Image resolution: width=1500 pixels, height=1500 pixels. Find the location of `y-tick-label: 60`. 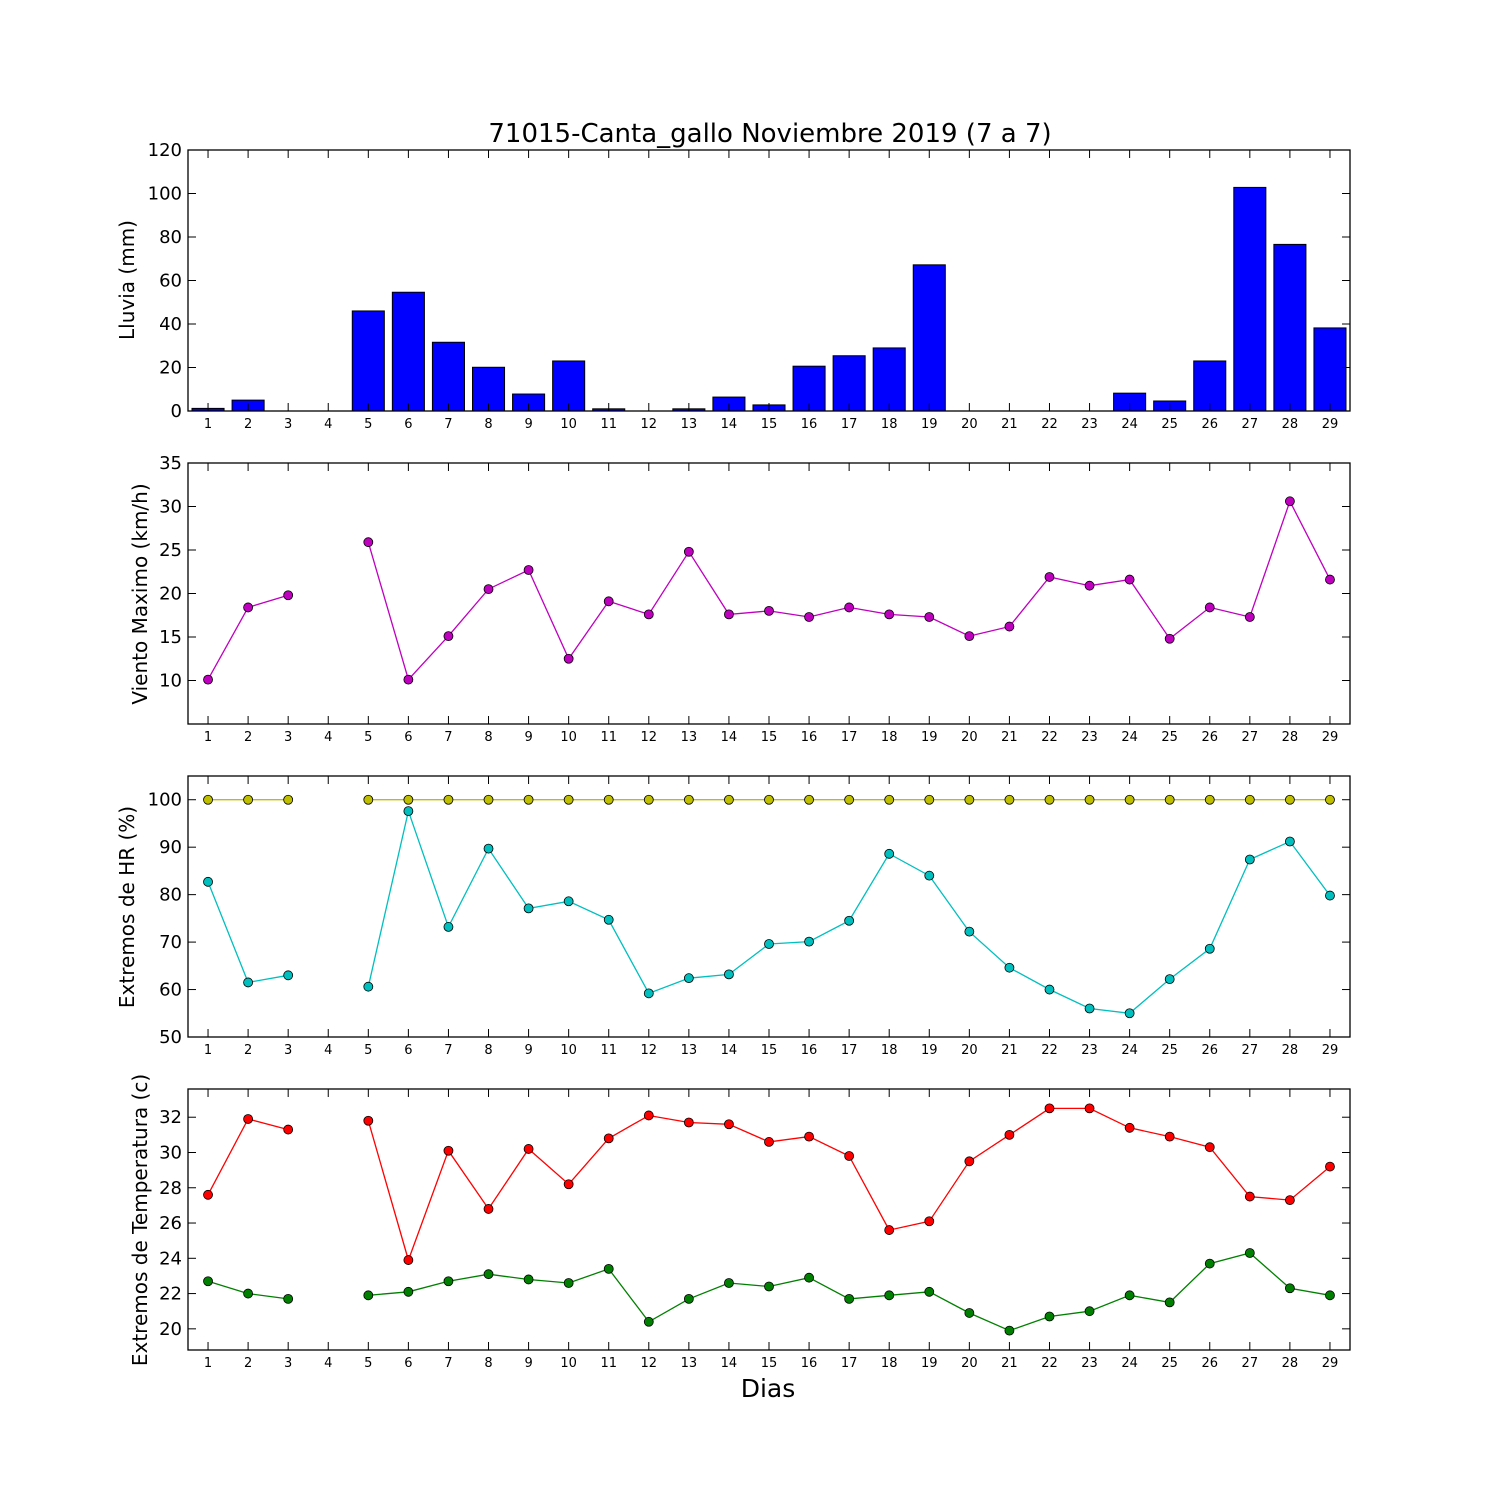

y-tick-label: 60 is located at coordinates (170, 990).